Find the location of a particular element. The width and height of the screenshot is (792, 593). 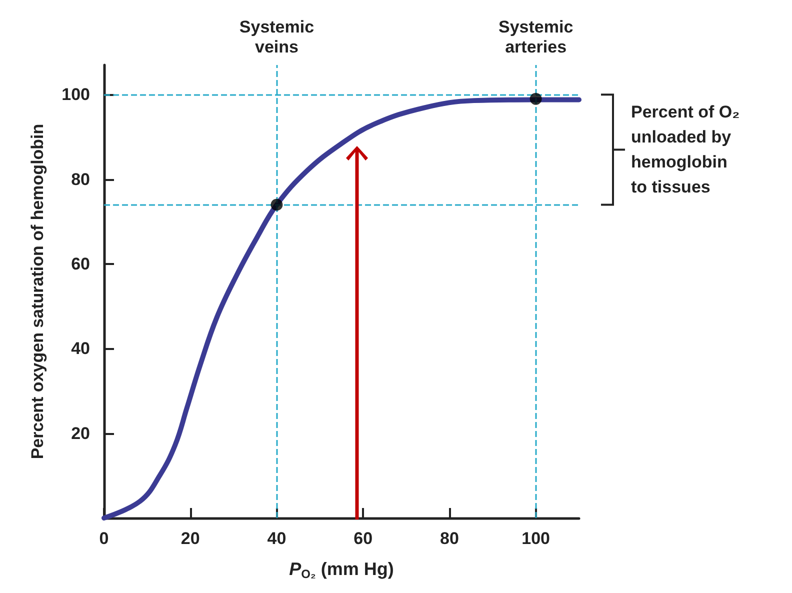

y-tick-label: 100 is located at coordinates (76, 94).